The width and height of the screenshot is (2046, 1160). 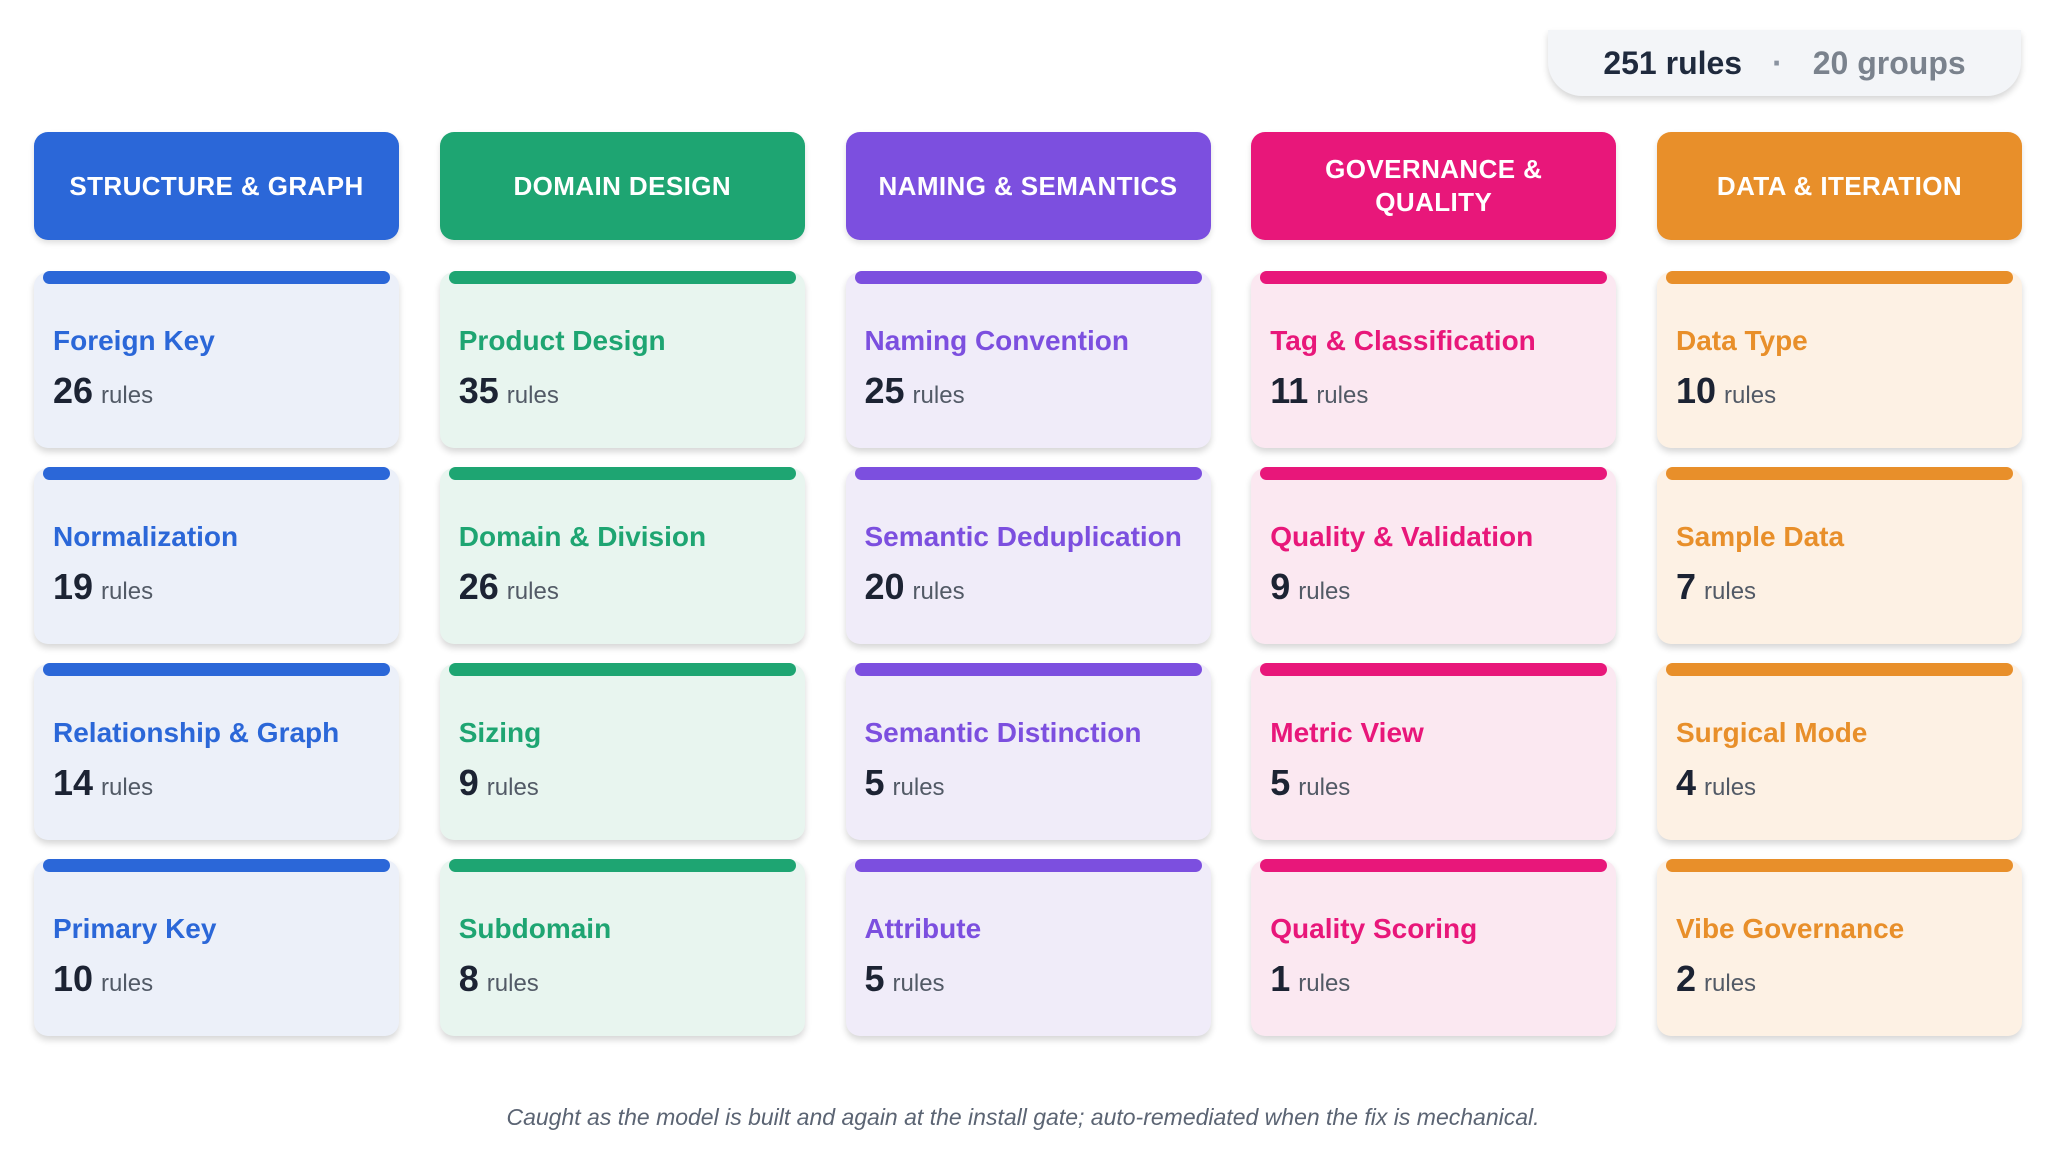 I want to click on rule-group-name: Relationship & Graph, so click(x=196, y=732).